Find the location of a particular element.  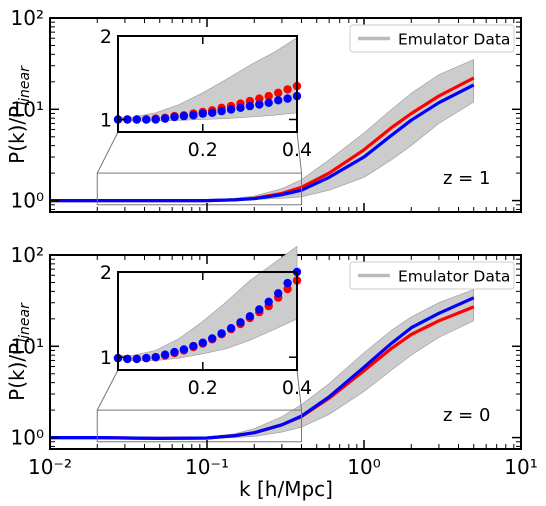

x-tick-label: 10¹ is located at coordinates (520, 467).